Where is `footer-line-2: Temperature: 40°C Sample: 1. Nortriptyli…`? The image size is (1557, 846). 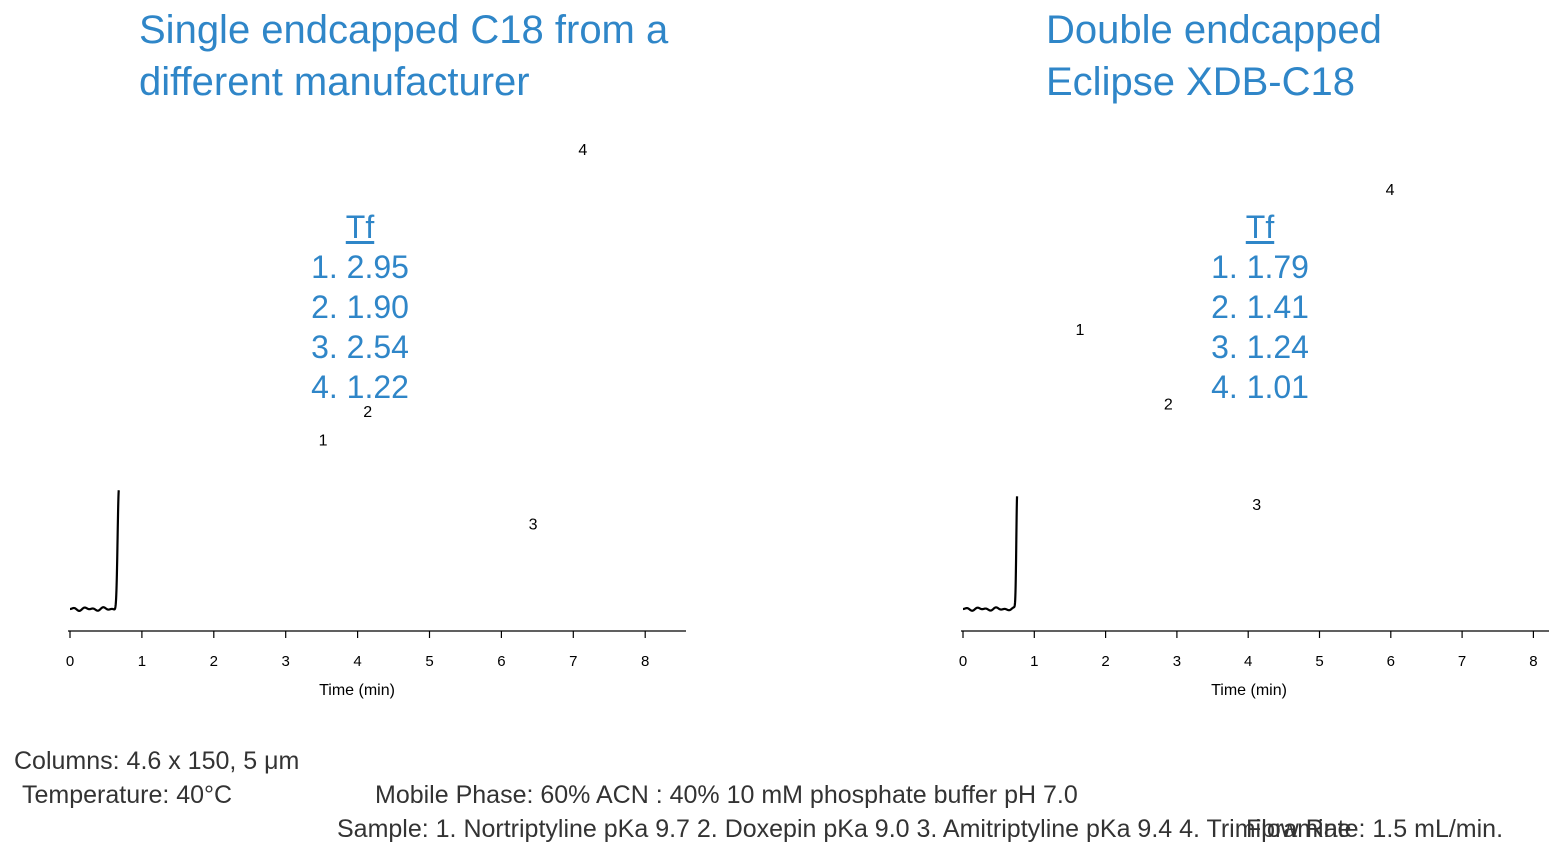 footer-line-2: Temperature: 40°C Sample: 1. Nortriptyli… is located at coordinates (686, 795).